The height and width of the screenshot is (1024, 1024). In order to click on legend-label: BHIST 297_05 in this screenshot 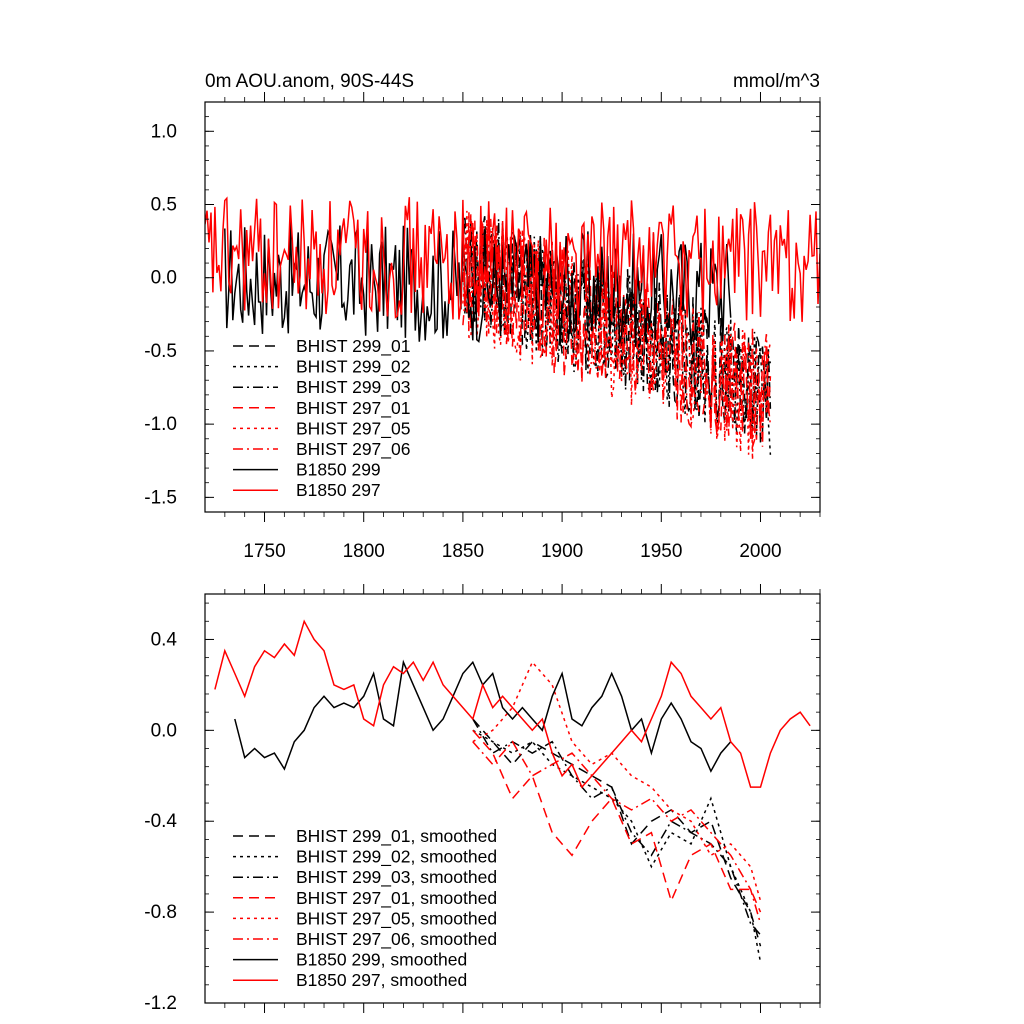, I will do `click(353, 428)`.